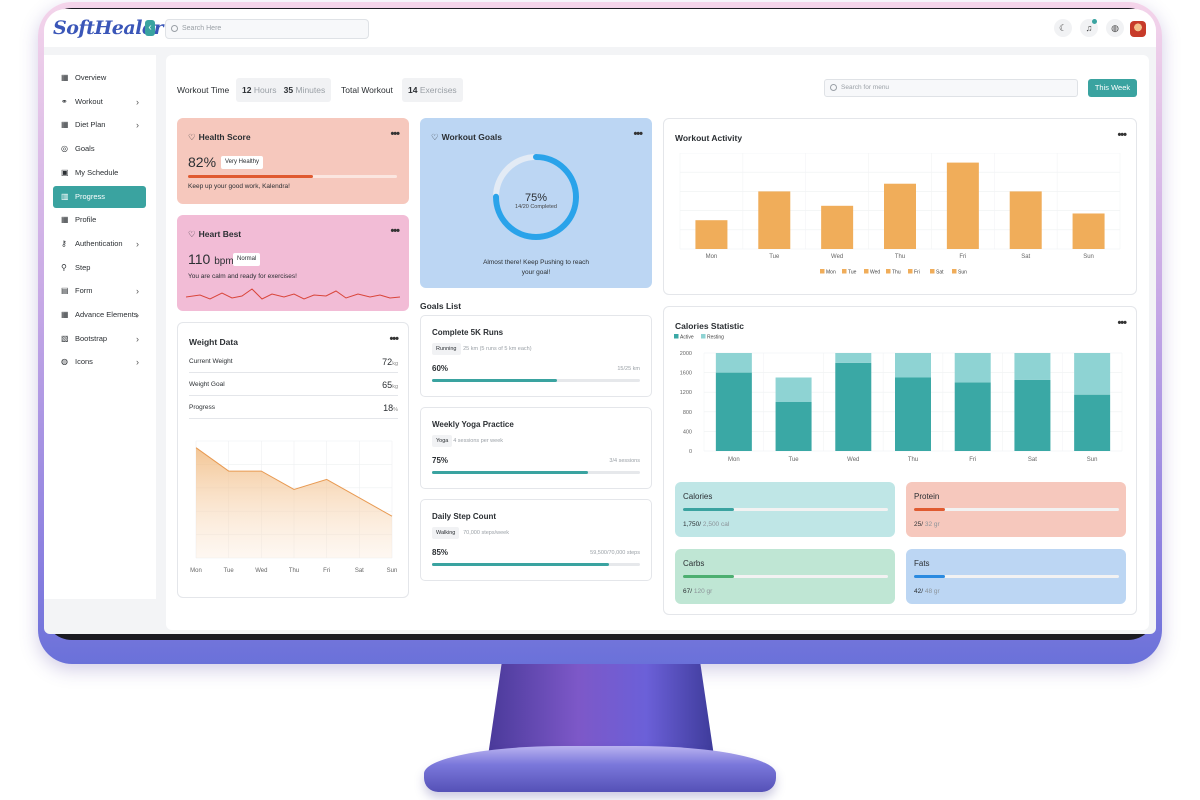 This screenshot has height=800, width=1200. I want to click on heart-title: ♡ Heart Best, so click(215, 234).